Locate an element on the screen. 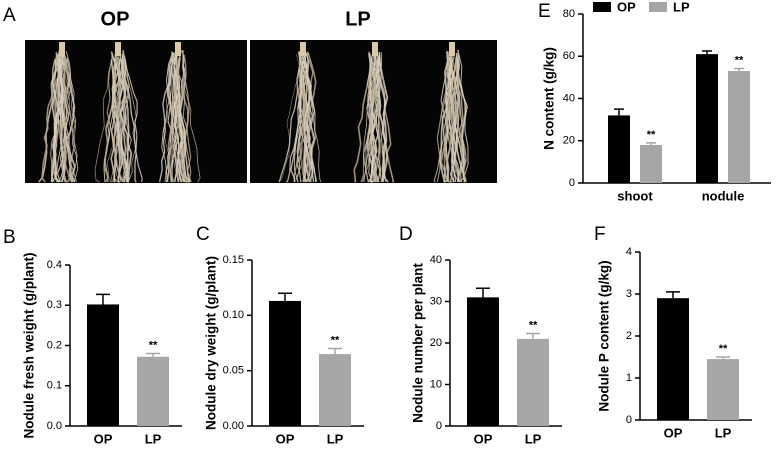 This screenshot has height=455, width=777. y-tick-label: 20 is located at coordinates (569, 141).